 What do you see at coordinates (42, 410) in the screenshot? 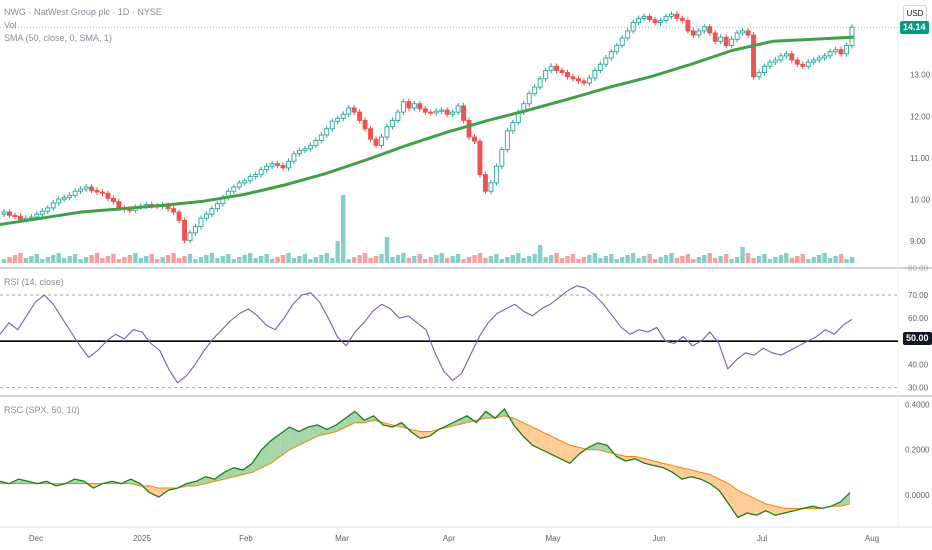
I see `rsc-legend: RSC (SPX, 50, 10)` at bounding box center [42, 410].